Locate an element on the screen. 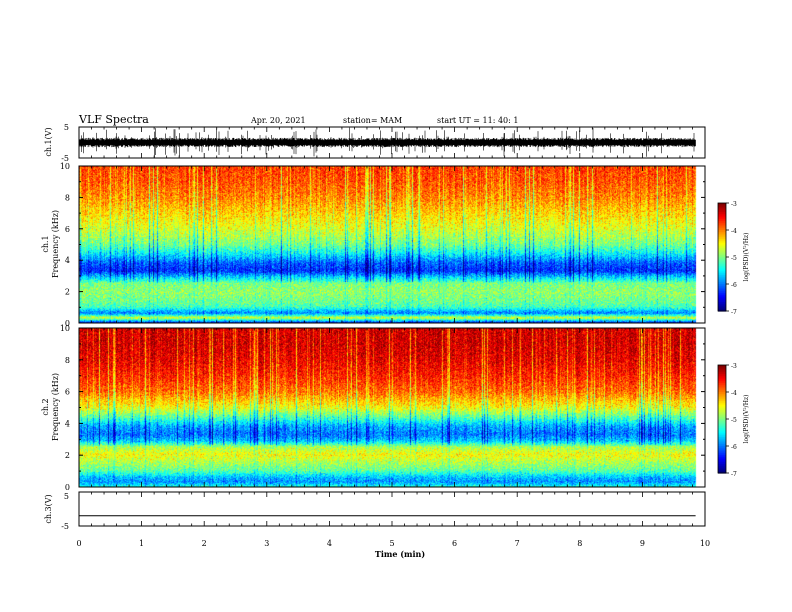 This screenshot has height=612, width=792. start-time-label: start UT = 11: 40: 1 is located at coordinates (477, 120).